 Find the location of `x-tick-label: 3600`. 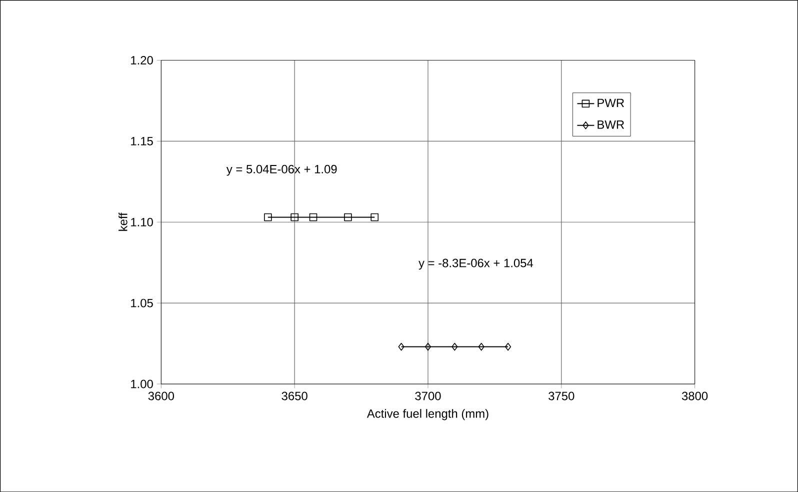

x-tick-label: 3600 is located at coordinates (161, 396).